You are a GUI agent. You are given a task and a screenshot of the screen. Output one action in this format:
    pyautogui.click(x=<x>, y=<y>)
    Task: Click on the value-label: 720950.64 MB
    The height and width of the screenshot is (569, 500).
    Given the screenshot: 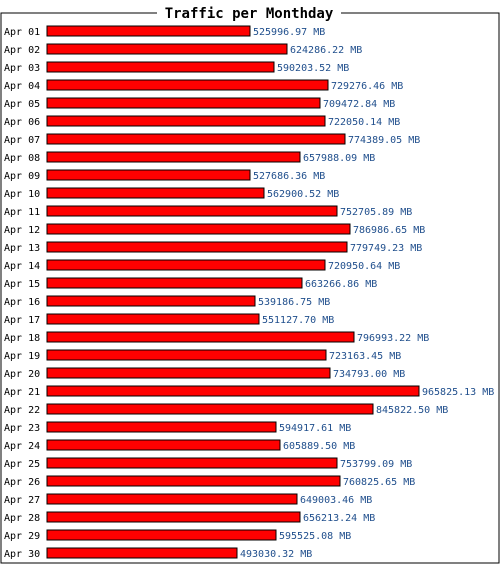 What is the action you would take?
    pyautogui.click(x=364, y=266)
    